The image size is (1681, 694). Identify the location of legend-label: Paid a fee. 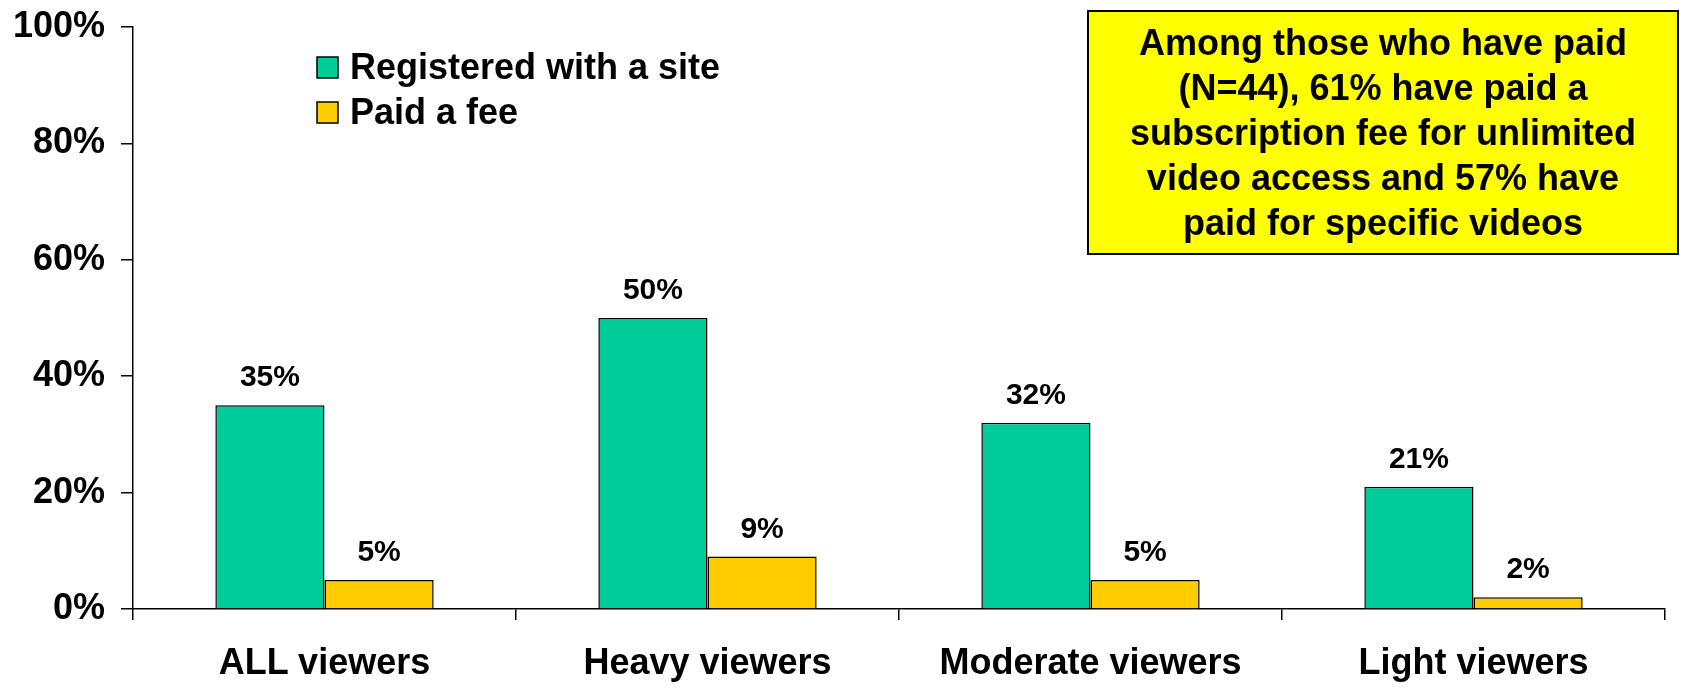
(434, 111).